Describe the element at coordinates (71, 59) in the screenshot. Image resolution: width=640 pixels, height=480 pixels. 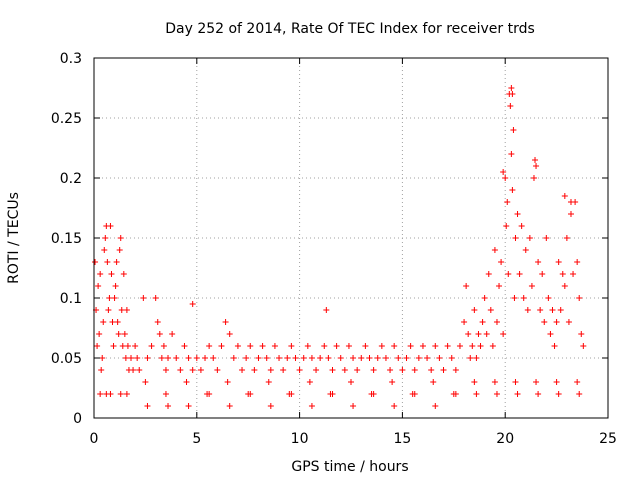
I see `y-tick-label: 0.3` at that location.